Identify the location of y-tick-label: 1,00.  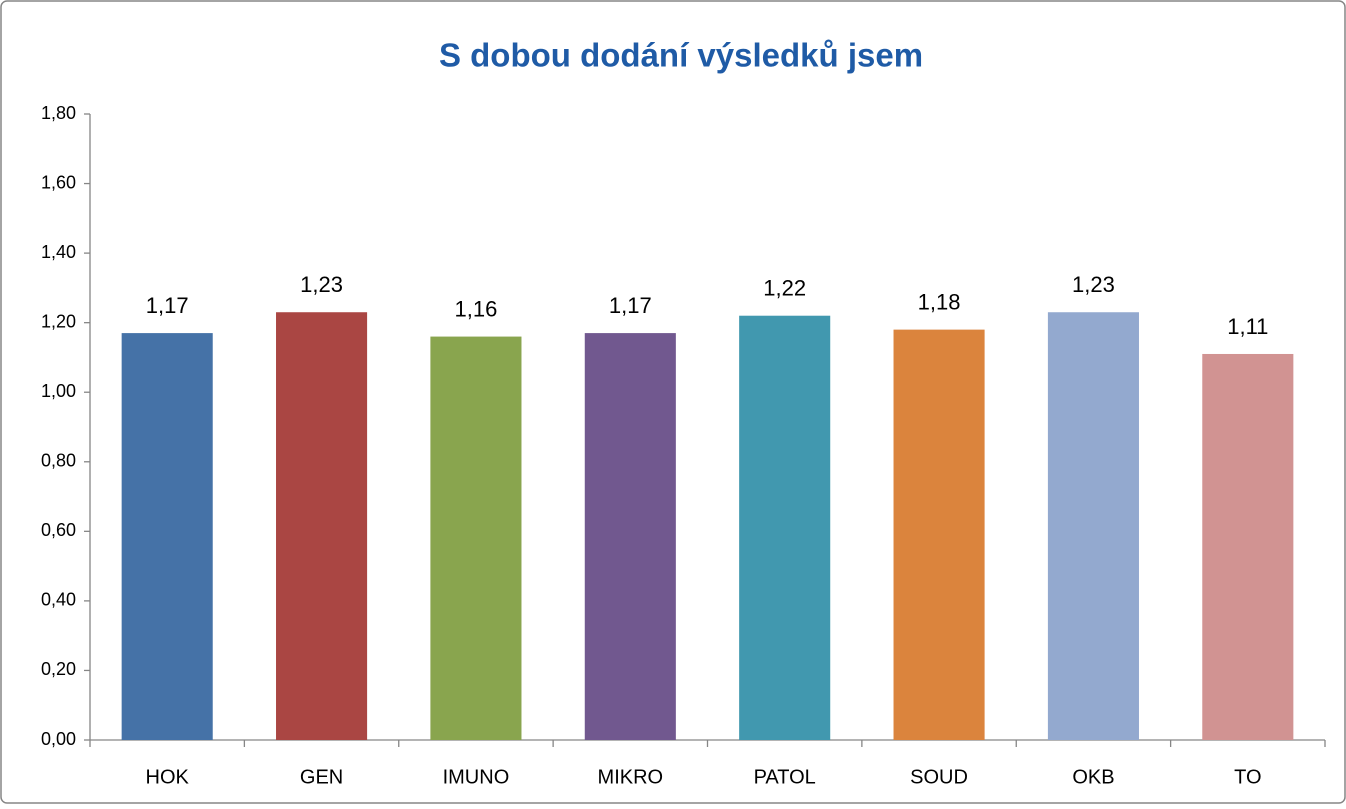
(58, 391).